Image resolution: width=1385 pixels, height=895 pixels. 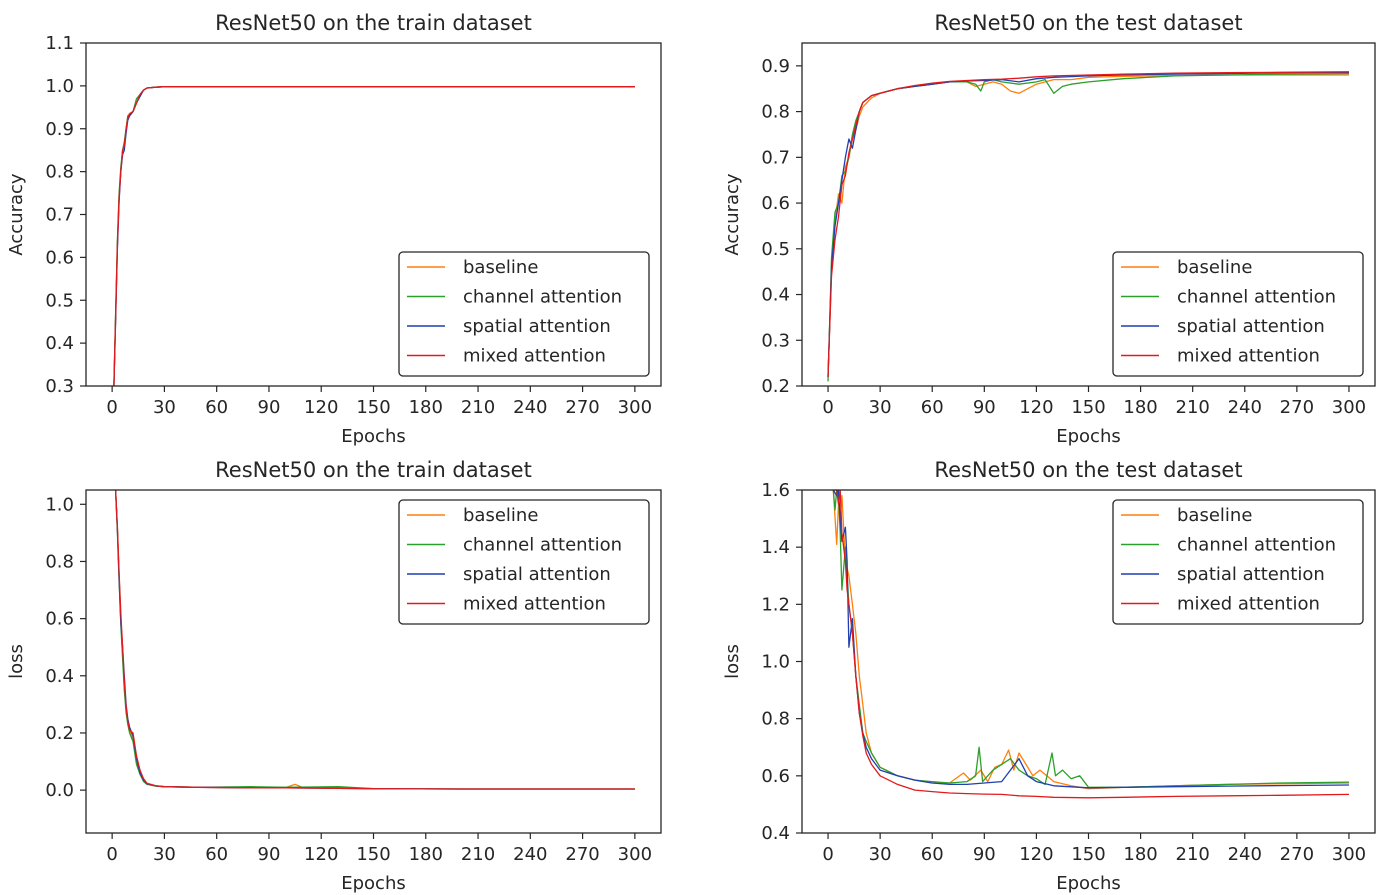 I want to click on legend-label-2: channel attention, so click(x=1256, y=545).